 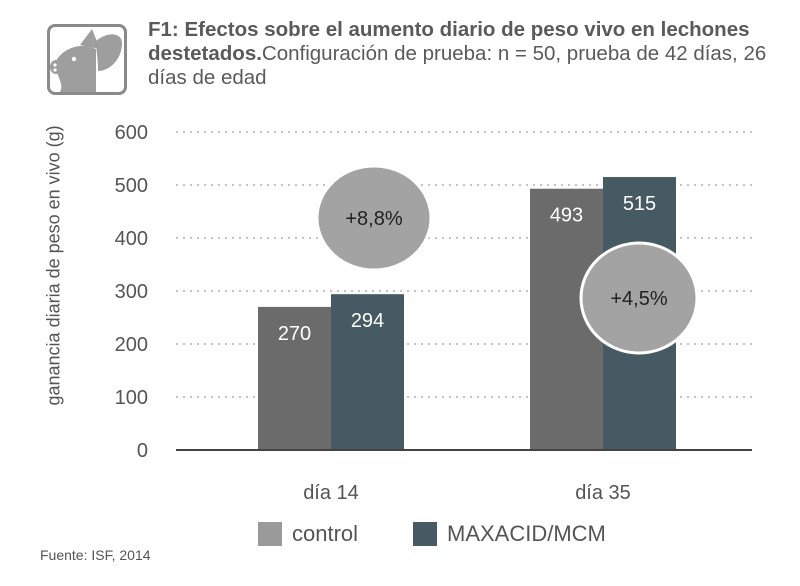 I want to click on pig-icon-box, so click(x=87, y=59).